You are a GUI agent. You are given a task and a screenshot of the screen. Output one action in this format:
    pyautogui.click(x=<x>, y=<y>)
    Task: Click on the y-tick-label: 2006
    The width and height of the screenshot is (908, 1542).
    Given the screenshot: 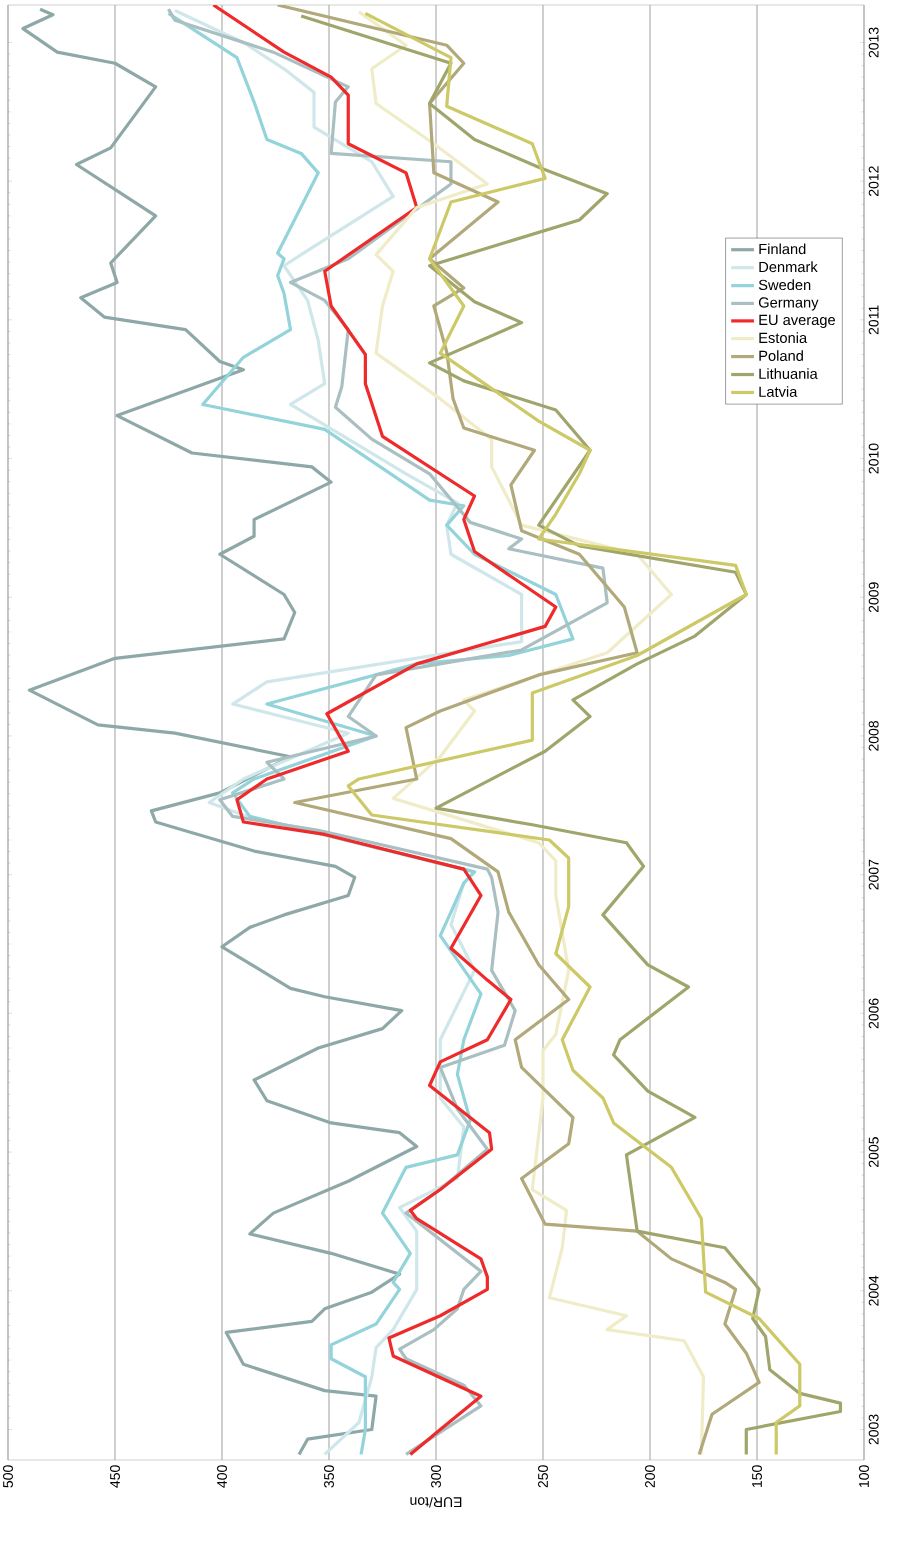 What is the action you would take?
    pyautogui.click(x=873, y=1013)
    